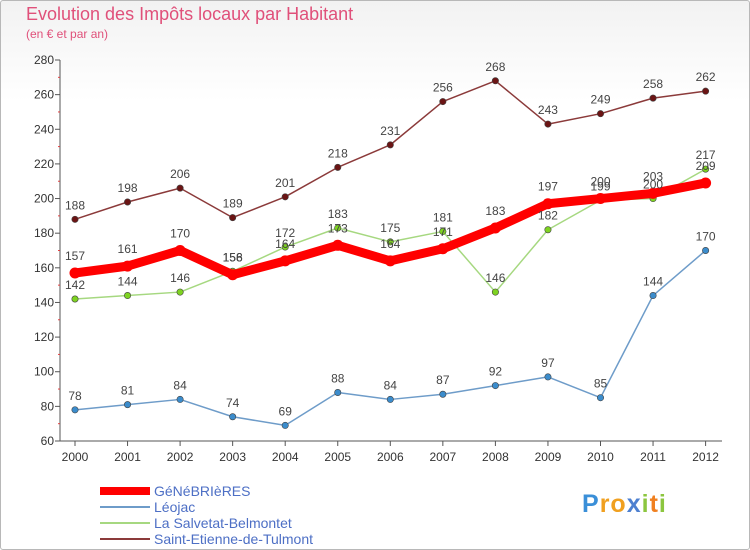 This screenshot has width=750, height=550. Describe the element at coordinates (67, 34) in the screenshot. I see `chart-subtitle: (en € et par an)` at that location.